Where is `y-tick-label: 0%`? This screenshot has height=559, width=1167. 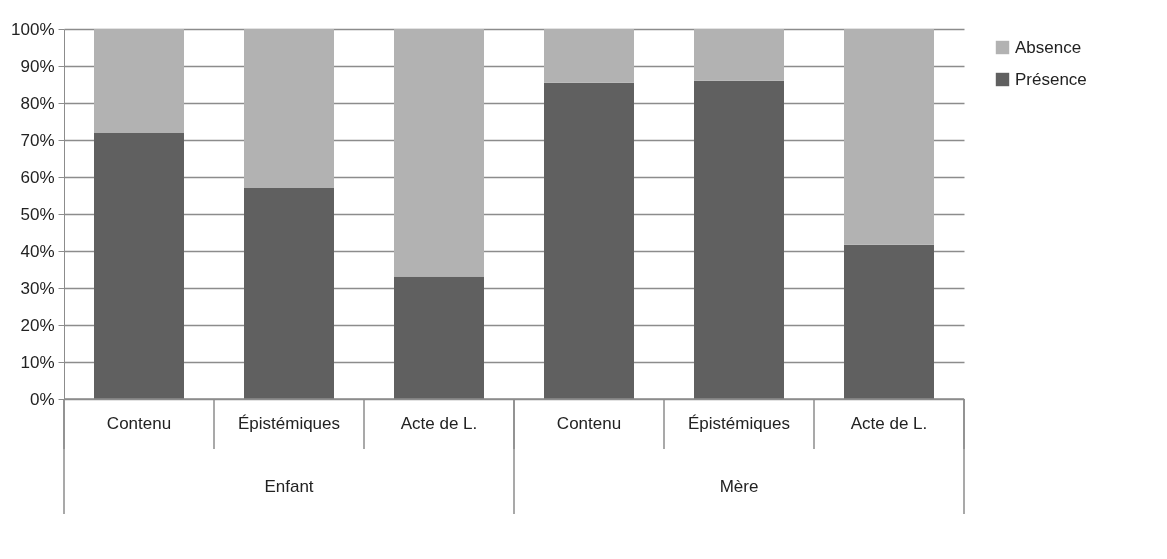
y-tick-label: 0% is located at coordinates (42, 399).